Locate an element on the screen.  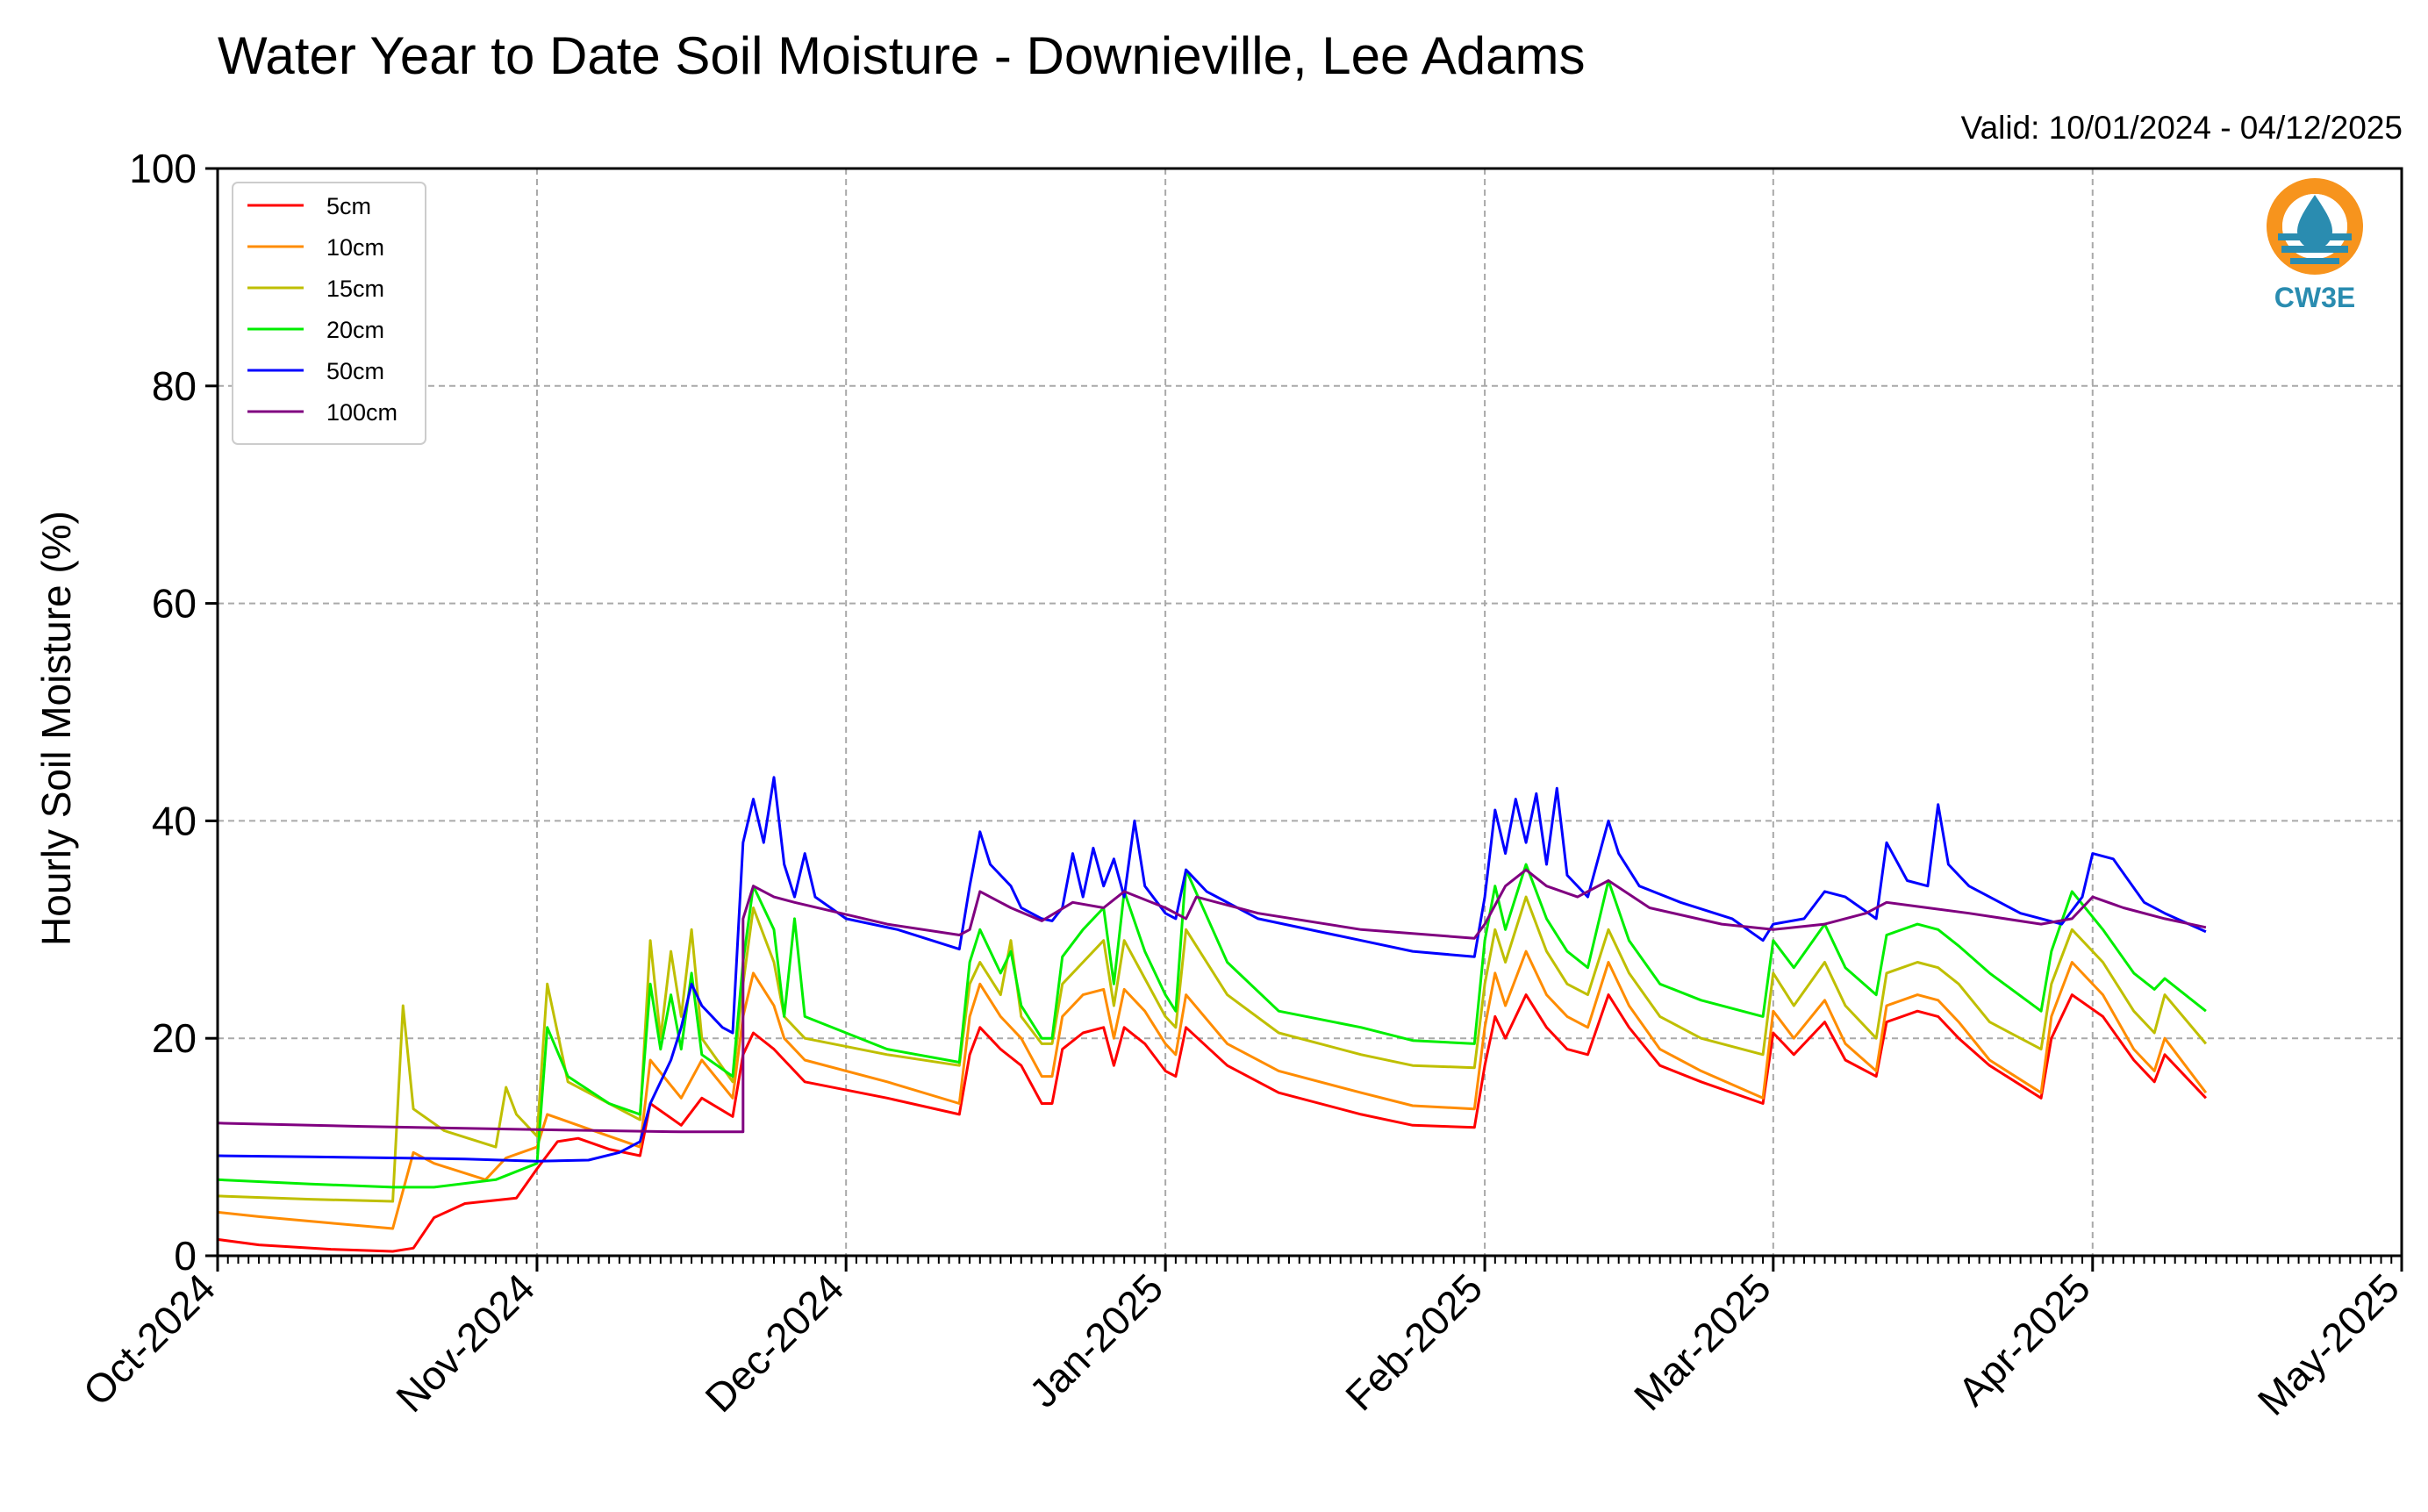
legend-label: 10cm is located at coordinates (355, 247).